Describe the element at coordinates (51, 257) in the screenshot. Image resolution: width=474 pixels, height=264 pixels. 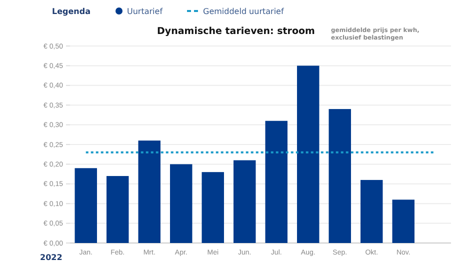
I see `text: 2022` at that location.